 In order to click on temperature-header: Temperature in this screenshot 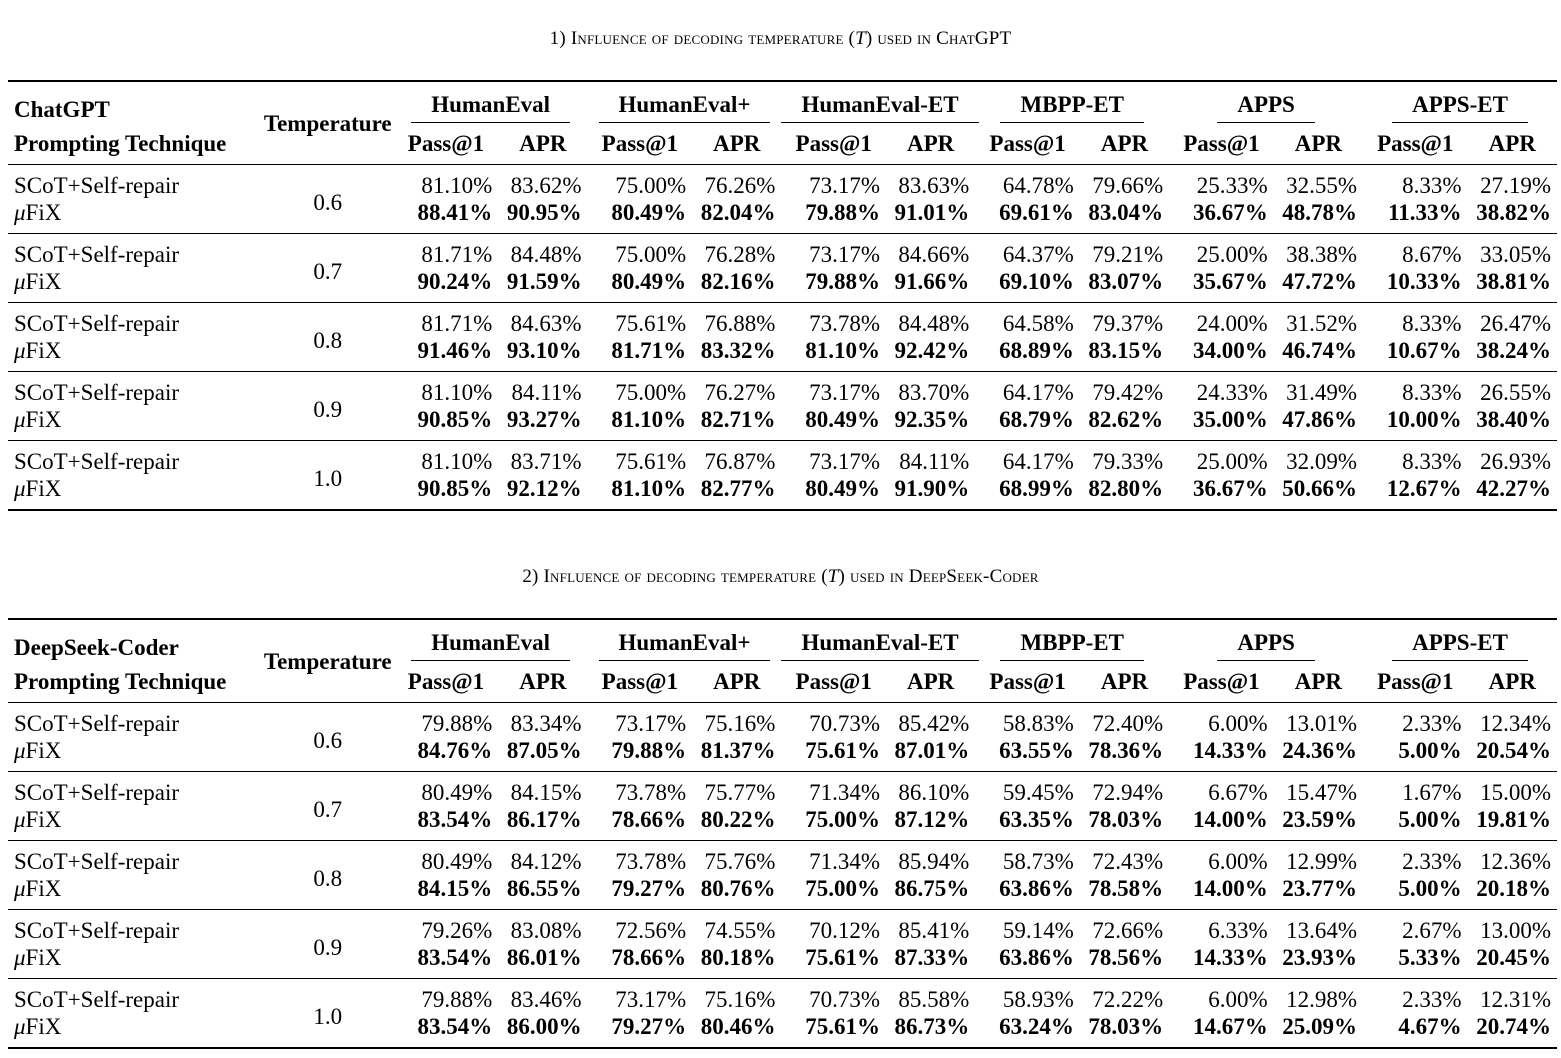, I will do `click(327, 661)`.